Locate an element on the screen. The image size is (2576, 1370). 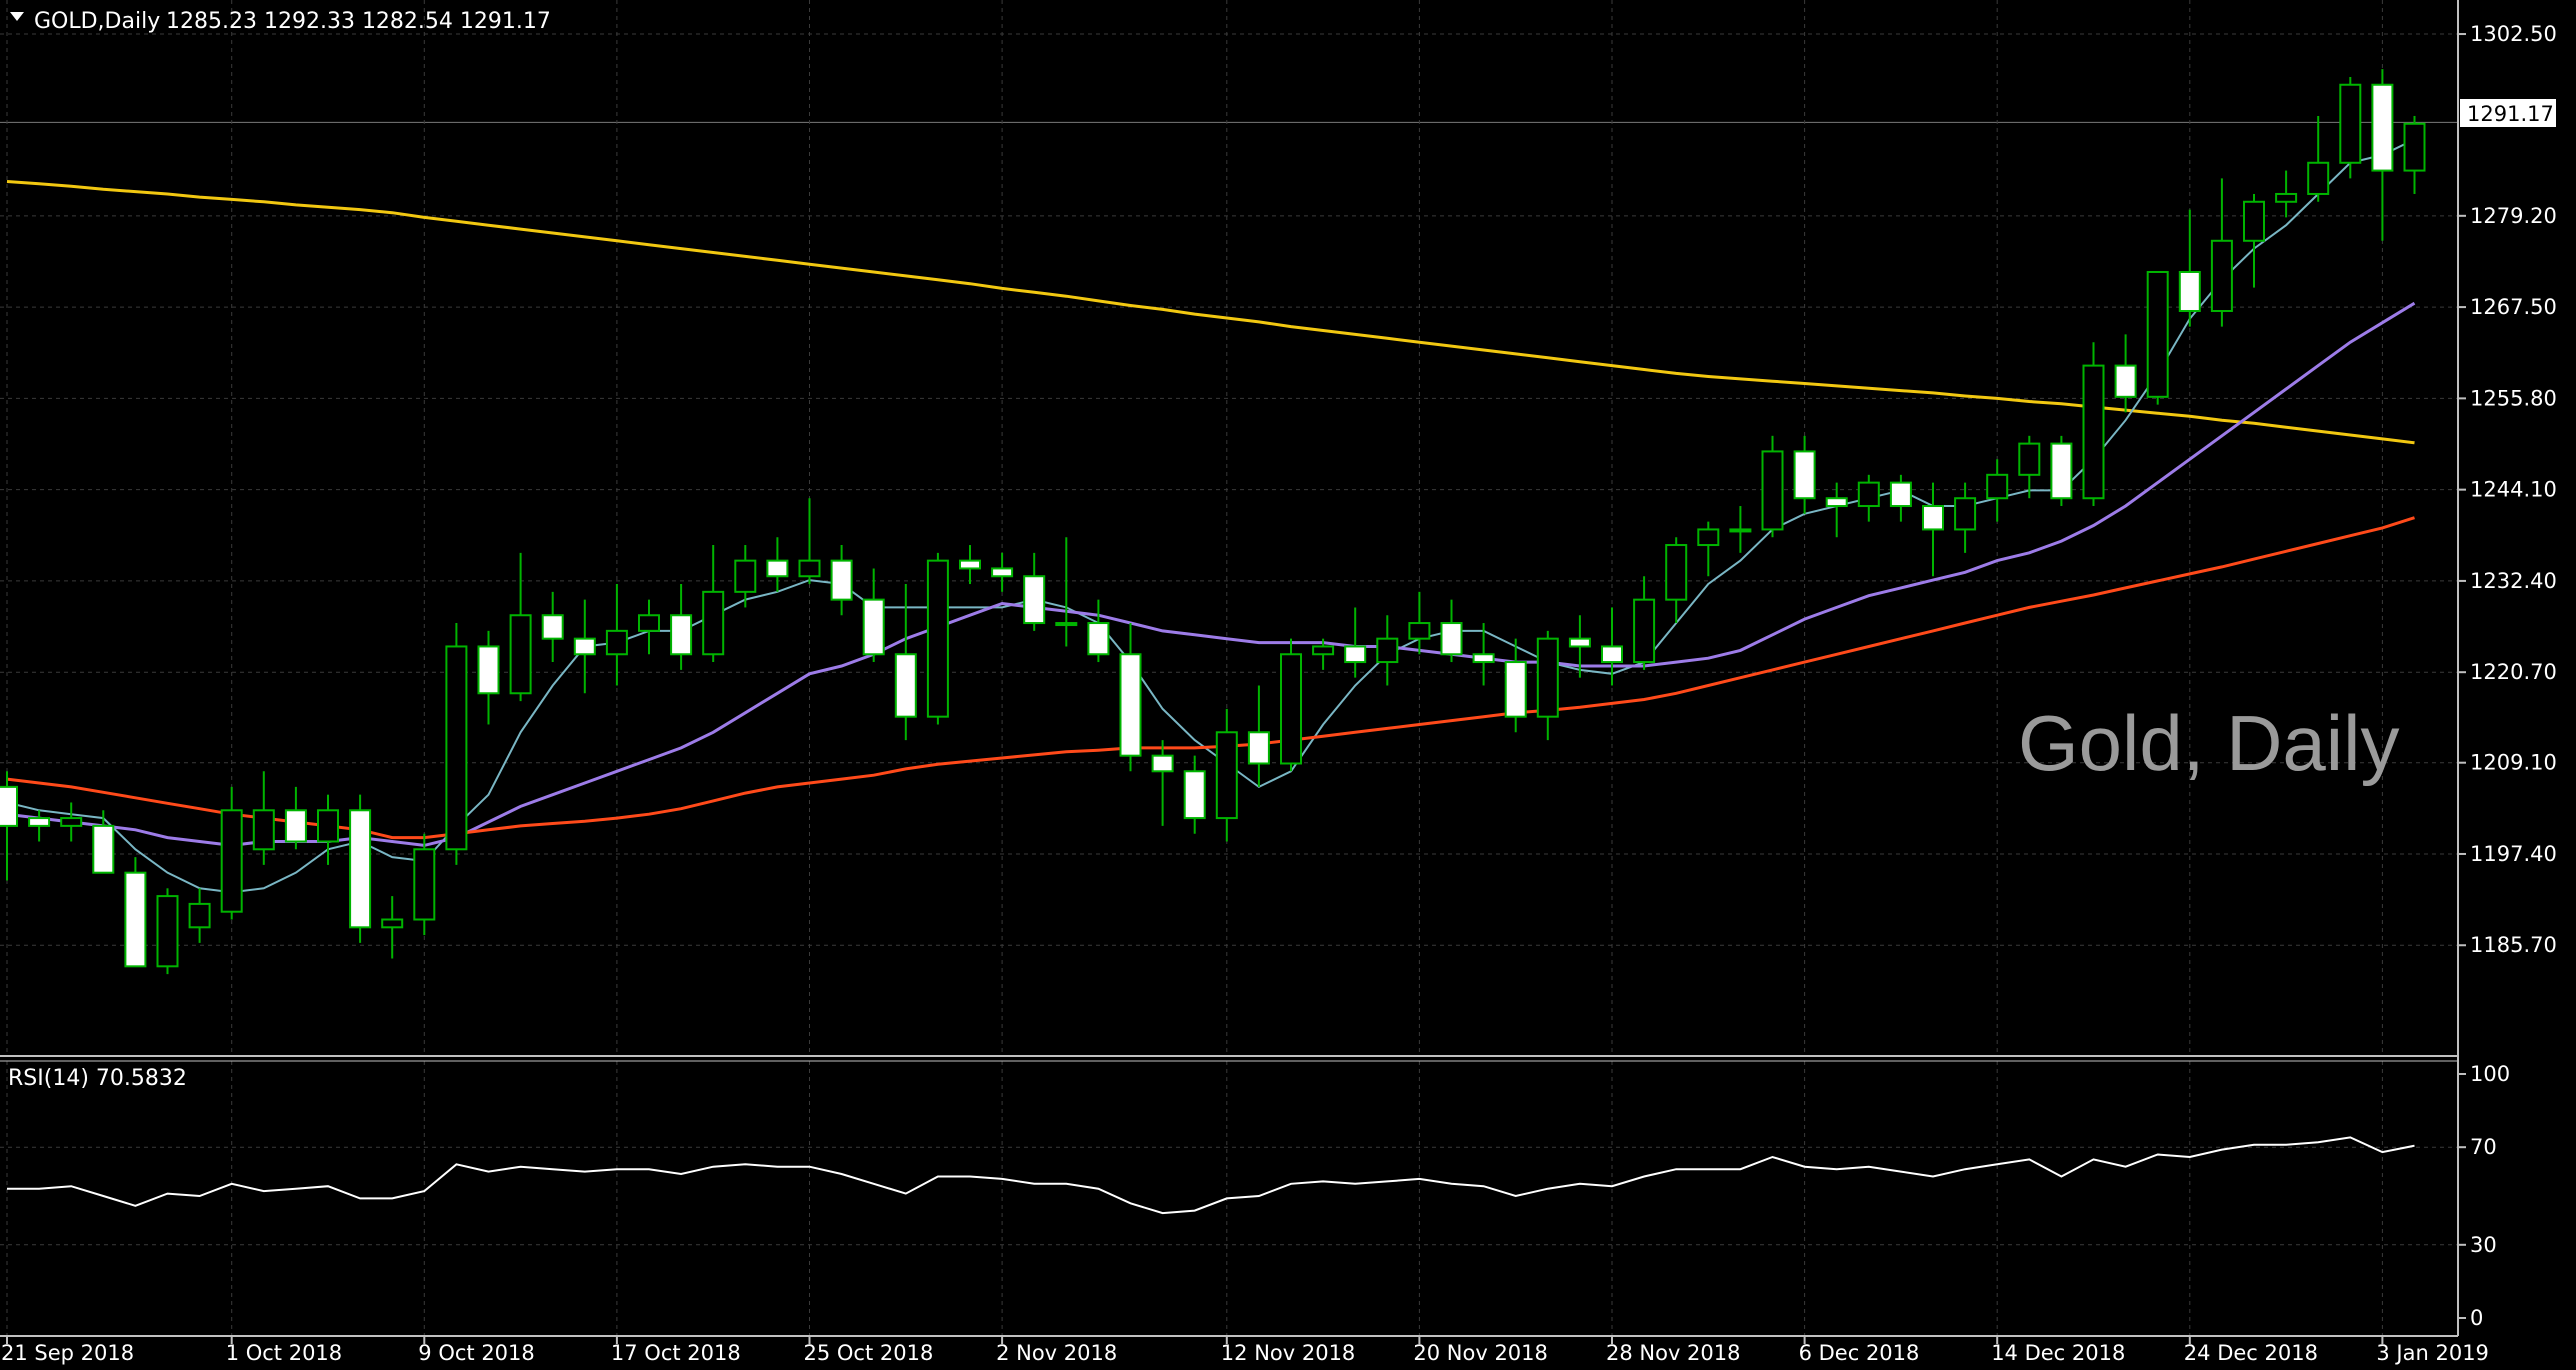
rsi-tick-label: 100 is located at coordinates (2490, 1074).